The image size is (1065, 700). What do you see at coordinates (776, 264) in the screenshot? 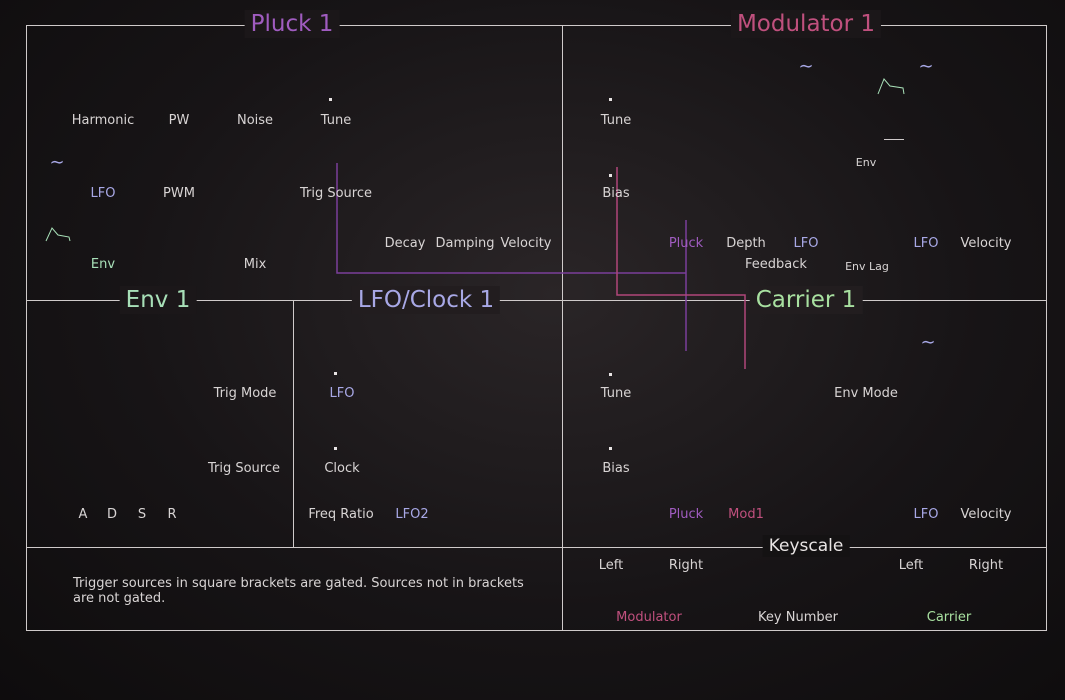
I see `modulator-feedback-knob: Feedback` at bounding box center [776, 264].